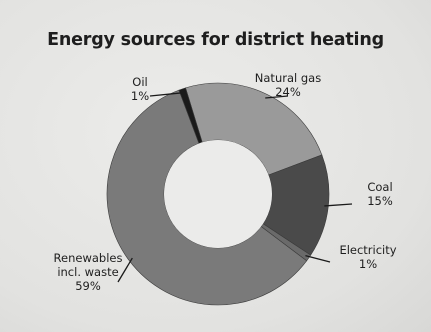 The image size is (431, 332). What do you see at coordinates (88, 272) in the screenshot?
I see `data-label-renewables-incl-waste: Renewables incl. waste 59%` at bounding box center [88, 272].